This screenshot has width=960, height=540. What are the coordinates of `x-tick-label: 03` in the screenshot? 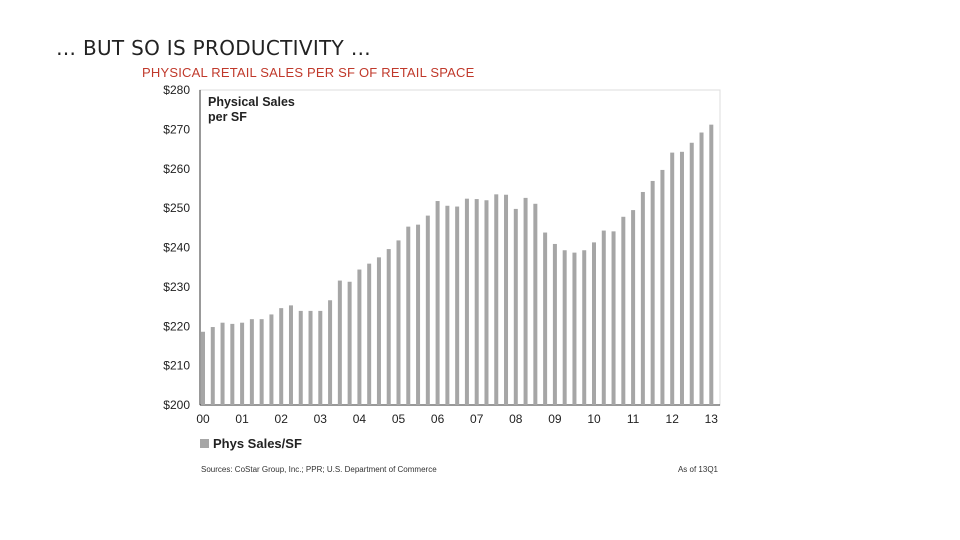 It's located at (321, 419).